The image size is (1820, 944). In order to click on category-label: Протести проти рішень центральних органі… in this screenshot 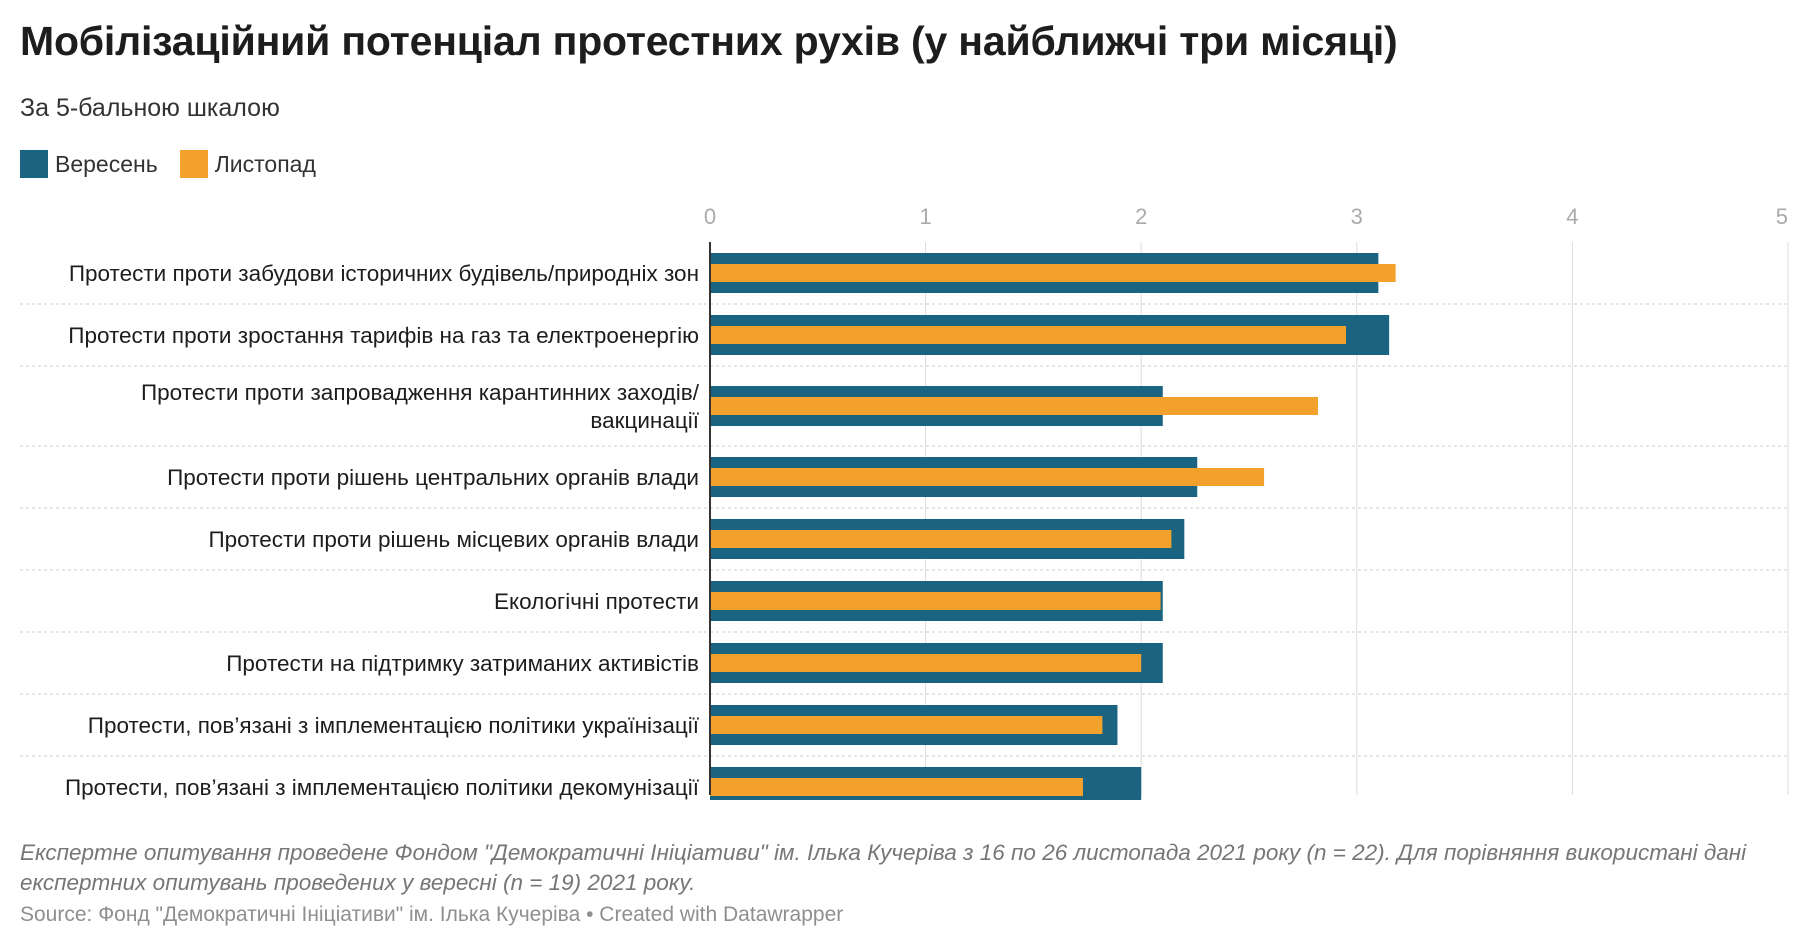, I will do `click(433, 477)`.